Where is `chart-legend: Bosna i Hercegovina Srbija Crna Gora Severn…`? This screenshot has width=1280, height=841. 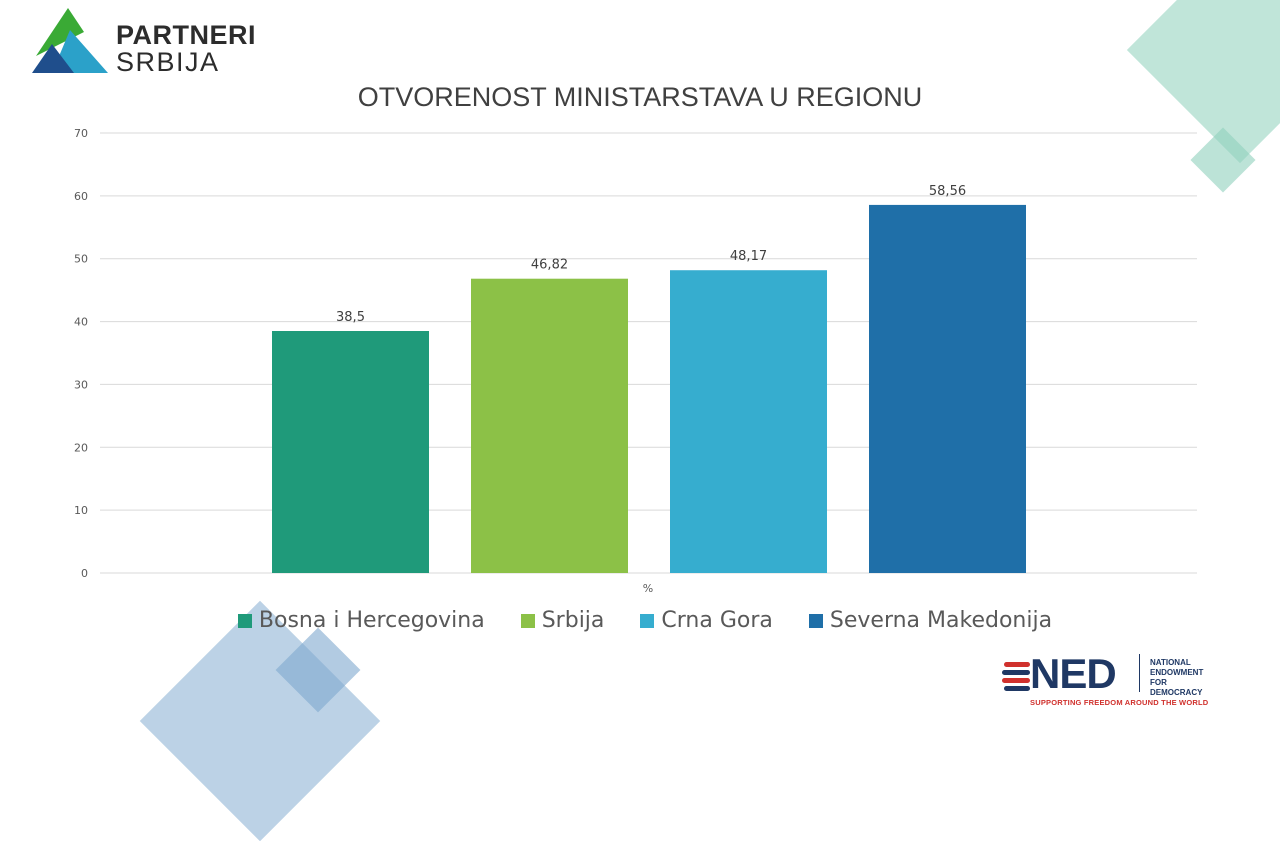
chart-legend: Bosna i Hercegovina Srbija Crna Gora Severn… is located at coordinates (640, 620).